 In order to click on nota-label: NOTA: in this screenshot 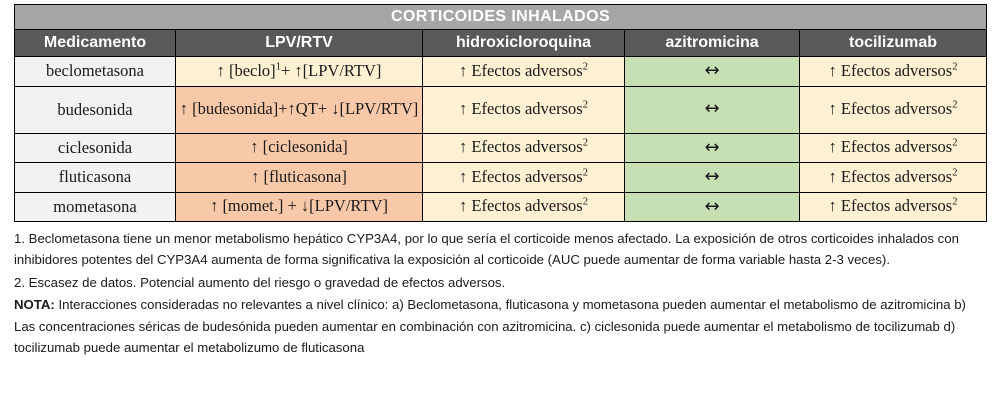, I will do `click(34, 305)`.